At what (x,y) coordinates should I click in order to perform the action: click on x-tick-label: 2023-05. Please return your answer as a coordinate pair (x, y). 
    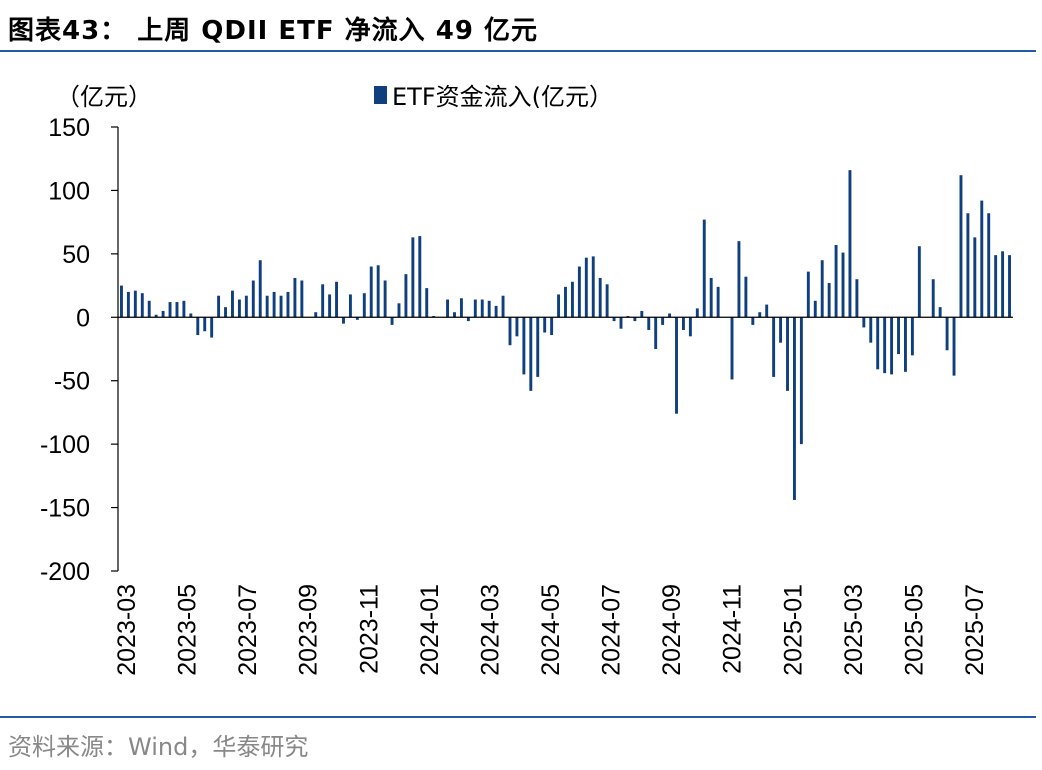
    Looking at the image, I should click on (188, 630).